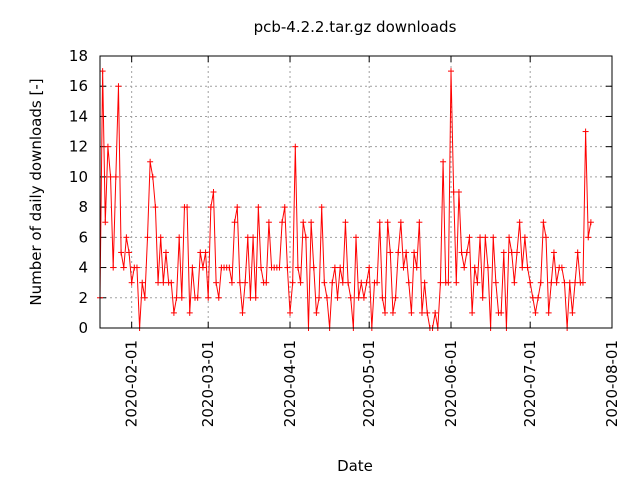 Image resolution: width=640 pixels, height=480 pixels. Describe the element at coordinates (369, 383) in the screenshot. I see `x-tick-label: 2020-05-01` at that location.